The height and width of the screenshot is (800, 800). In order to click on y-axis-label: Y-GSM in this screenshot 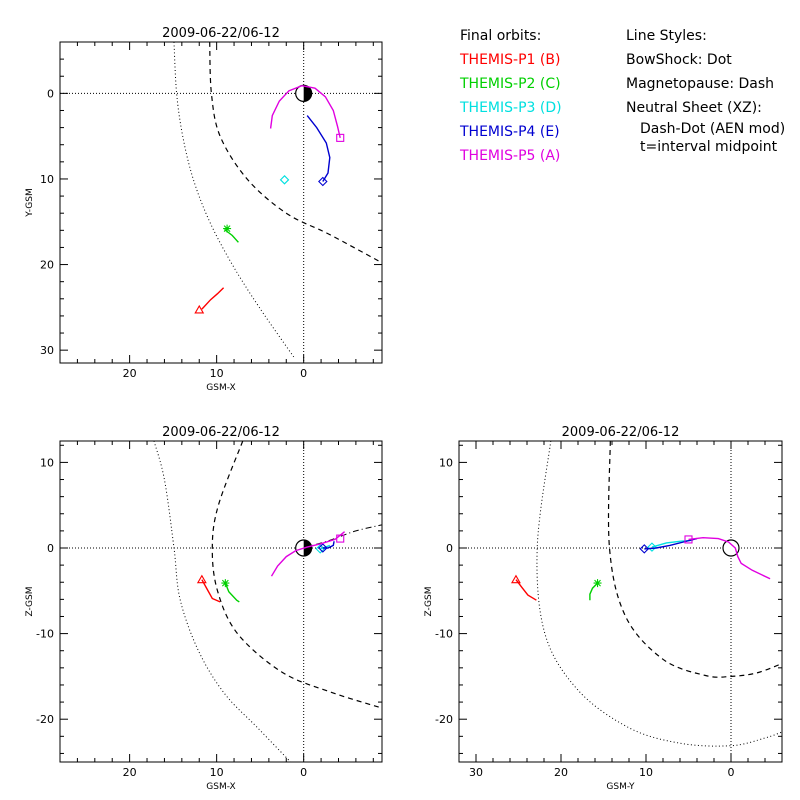, I will do `click(30, 202)`.